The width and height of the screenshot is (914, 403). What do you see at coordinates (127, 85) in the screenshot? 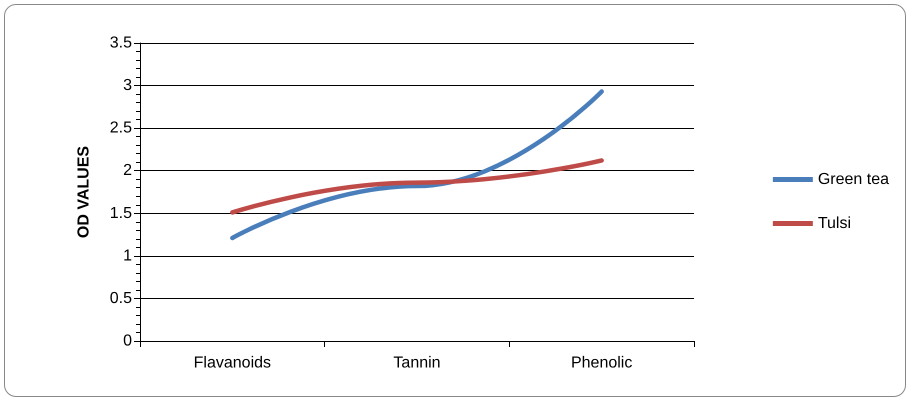
I see `y-tick-label: 3` at bounding box center [127, 85].